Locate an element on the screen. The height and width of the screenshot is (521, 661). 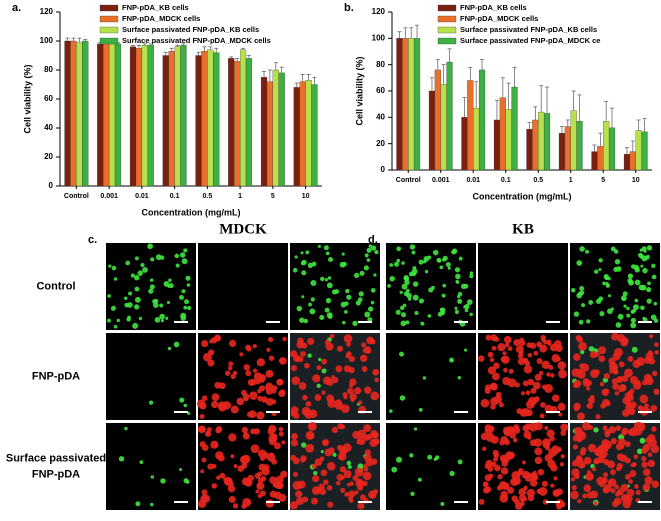
x-tick-label: 1 is located at coordinates (571, 180).